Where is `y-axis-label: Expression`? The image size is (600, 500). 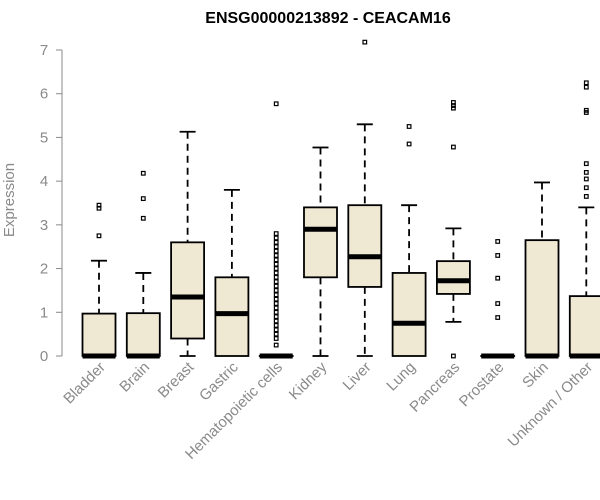 y-axis-label: Expression is located at coordinates (9, 200).